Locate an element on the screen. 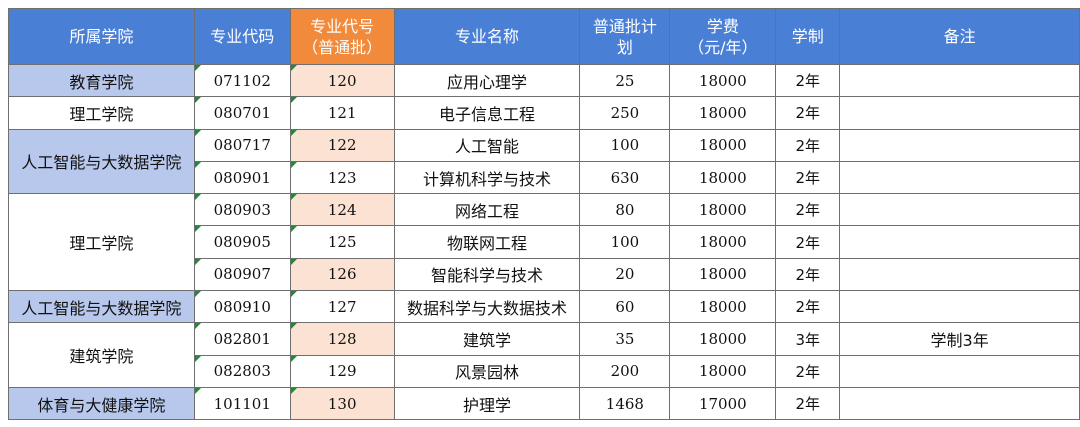 This screenshot has height=427, width=1080. cell-major-name: 网络工程 is located at coordinates (487, 210).